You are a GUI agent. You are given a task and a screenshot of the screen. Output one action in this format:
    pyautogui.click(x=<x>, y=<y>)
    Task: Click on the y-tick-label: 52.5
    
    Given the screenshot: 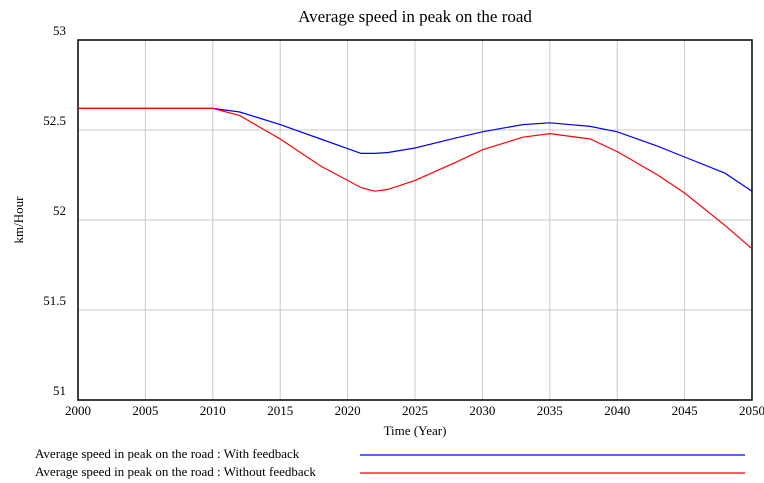 What is the action you would take?
    pyautogui.click(x=54, y=120)
    